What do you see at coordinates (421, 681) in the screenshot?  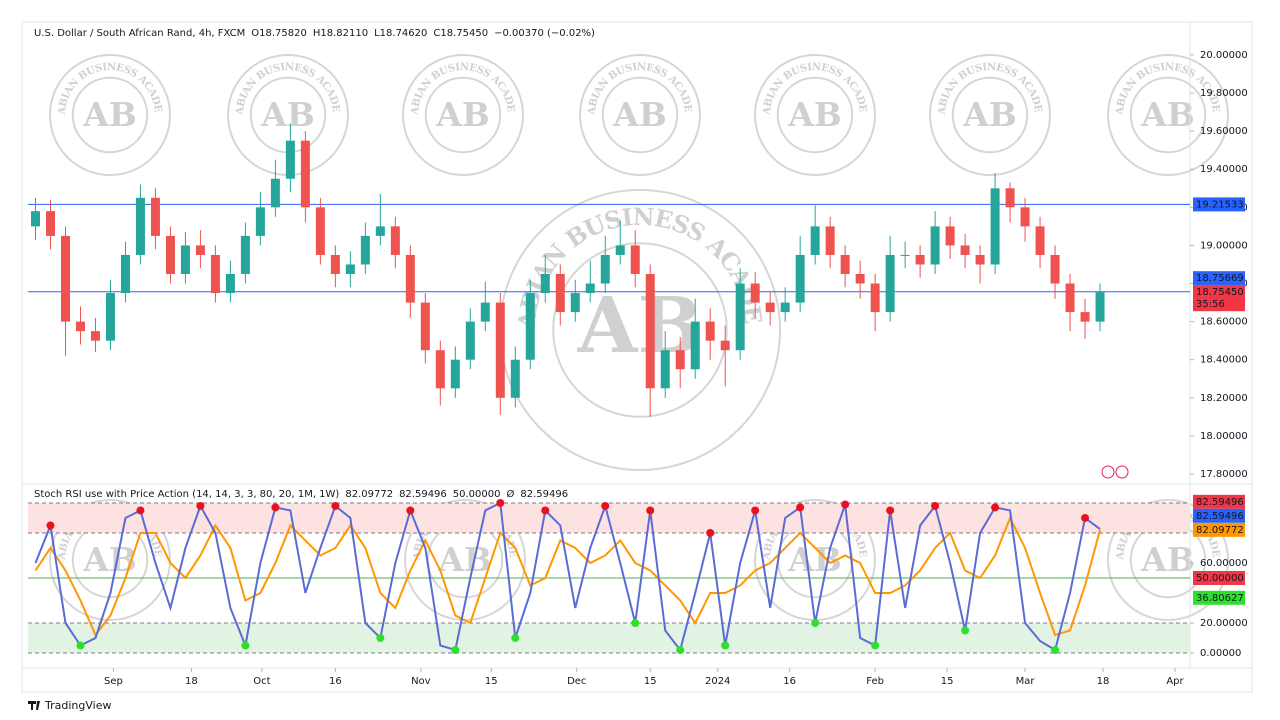 I see `x-tick-label: Nov` at bounding box center [421, 681].